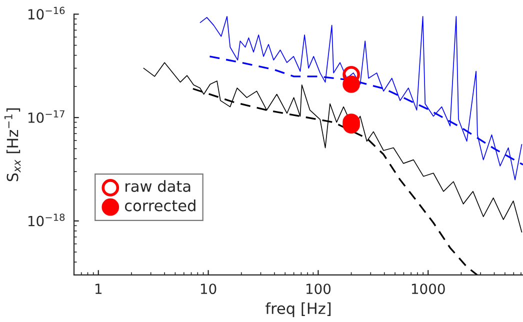 Image resolution: width=523 pixels, height=322 pixels. I want to click on y-tick-label: 10$^{−17}$, so click(46, 116).